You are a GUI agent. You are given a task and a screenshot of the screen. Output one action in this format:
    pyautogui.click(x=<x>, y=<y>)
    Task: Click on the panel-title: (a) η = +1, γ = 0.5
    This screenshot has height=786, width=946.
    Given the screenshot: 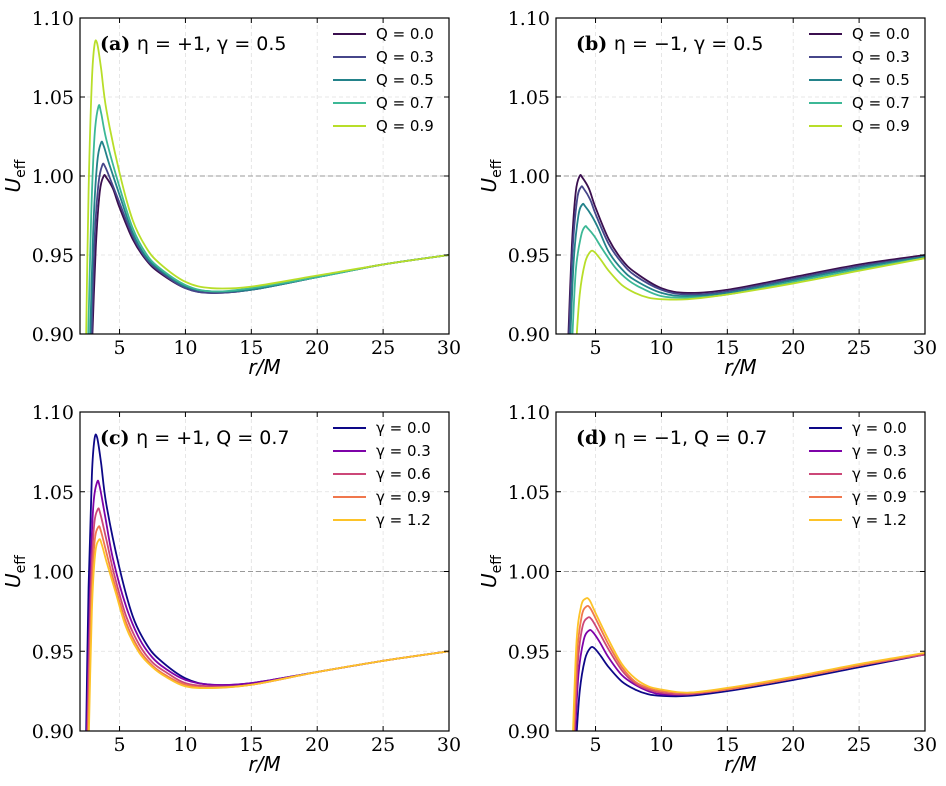 What is the action you would take?
    pyautogui.click(x=193, y=44)
    